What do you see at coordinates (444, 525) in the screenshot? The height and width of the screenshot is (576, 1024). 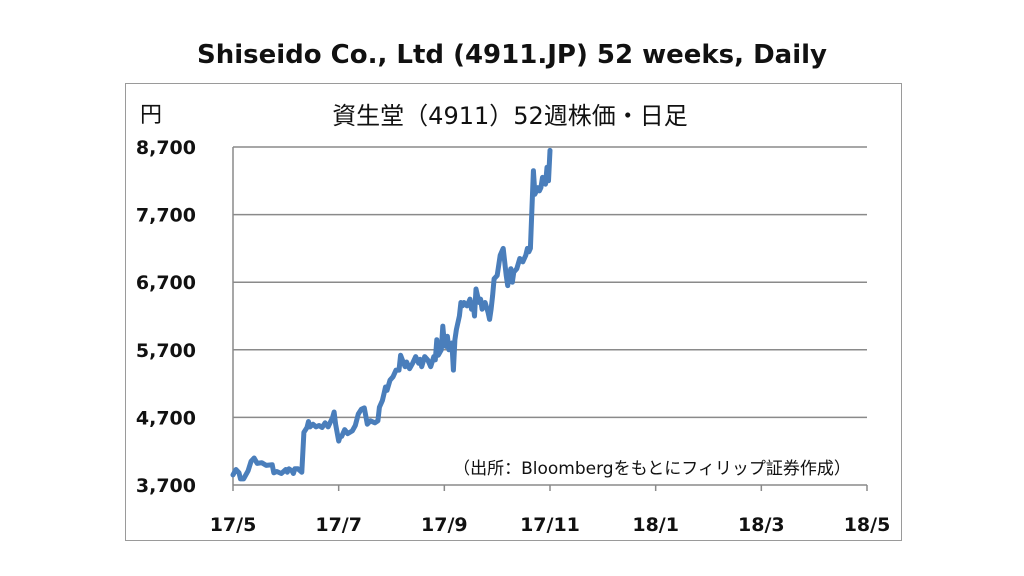 I see `x-tick-label: 17/9` at bounding box center [444, 525].